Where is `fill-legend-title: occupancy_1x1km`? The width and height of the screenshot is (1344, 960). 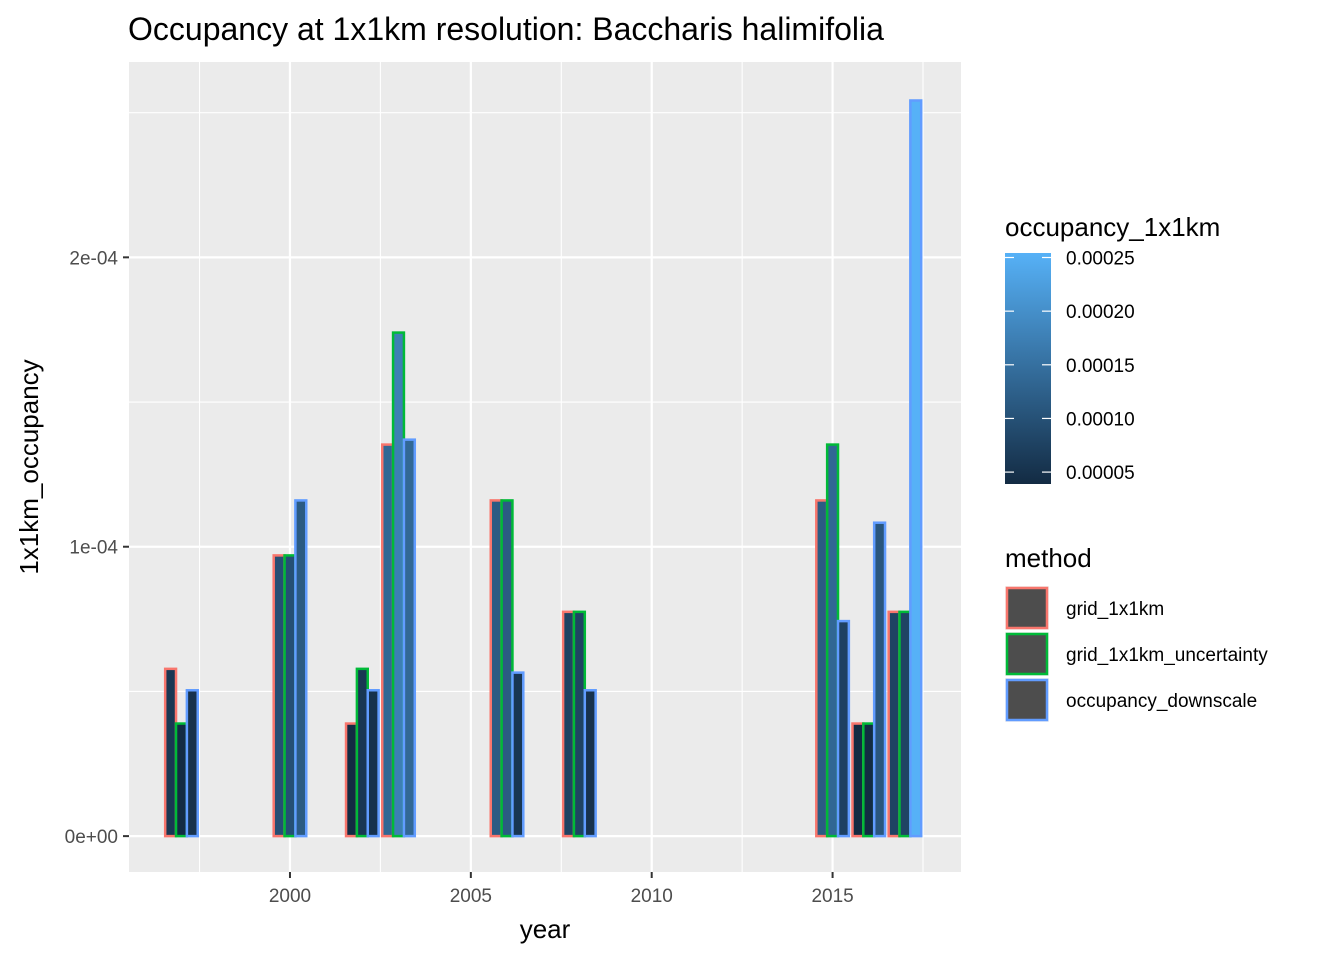 fill-legend-title: occupancy_1x1km is located at coordinates (1112, 227).